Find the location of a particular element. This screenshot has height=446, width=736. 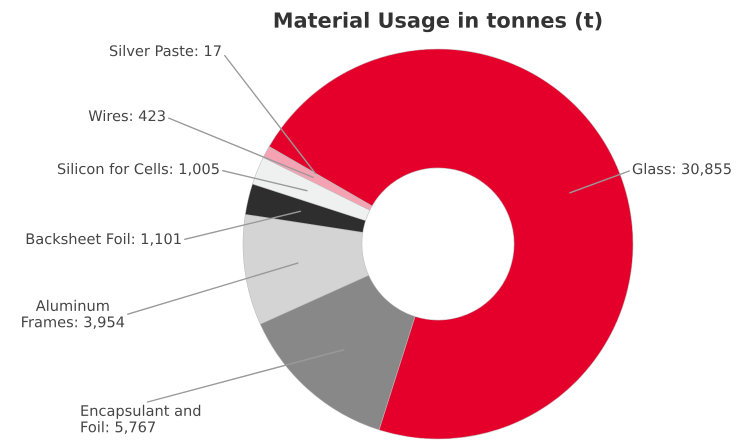

slice-label: Encapsulant and Foil: 5,767 is located at coordinates (140, 419).